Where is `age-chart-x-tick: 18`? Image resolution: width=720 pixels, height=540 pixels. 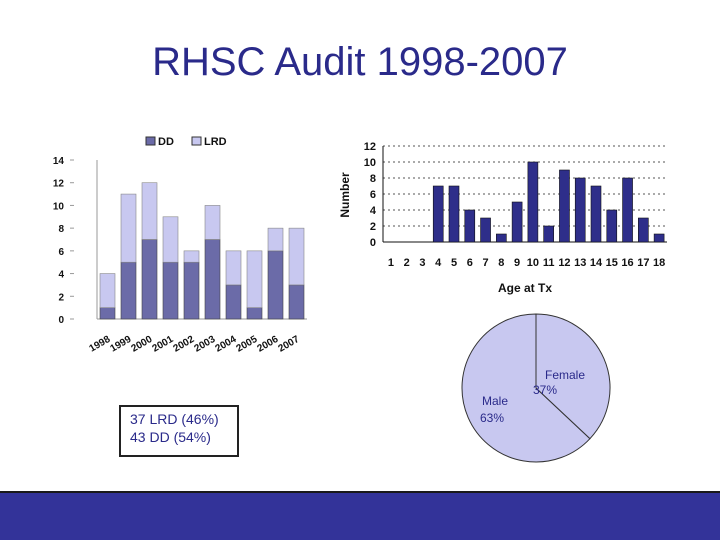
age-chart-x-tick: 18 is located at coordinates (659, 263).